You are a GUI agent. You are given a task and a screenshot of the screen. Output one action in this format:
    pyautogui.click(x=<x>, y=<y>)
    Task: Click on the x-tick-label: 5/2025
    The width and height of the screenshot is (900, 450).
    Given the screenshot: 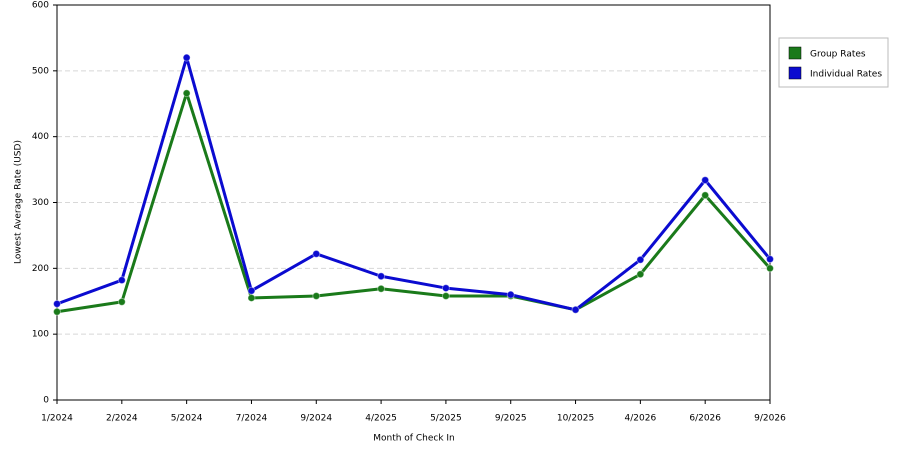 What is the action you would take?
    pyautogui.click(x=446, y=419)
    